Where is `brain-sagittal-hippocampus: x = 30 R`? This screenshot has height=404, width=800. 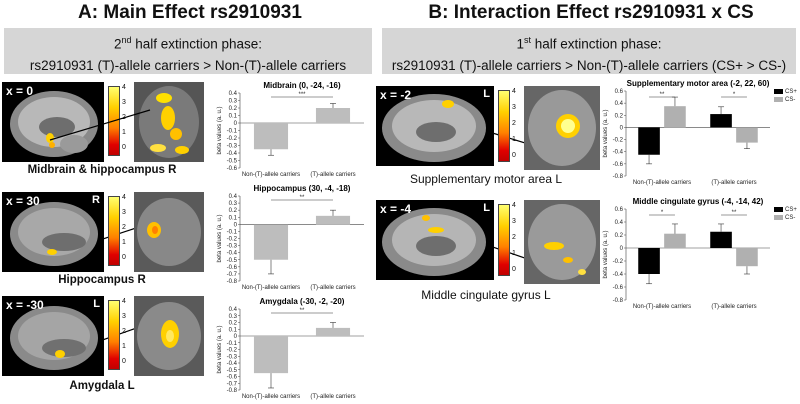
brain-sagittal-hippocampus: x = 30 R is located at coordinates (53, 232).